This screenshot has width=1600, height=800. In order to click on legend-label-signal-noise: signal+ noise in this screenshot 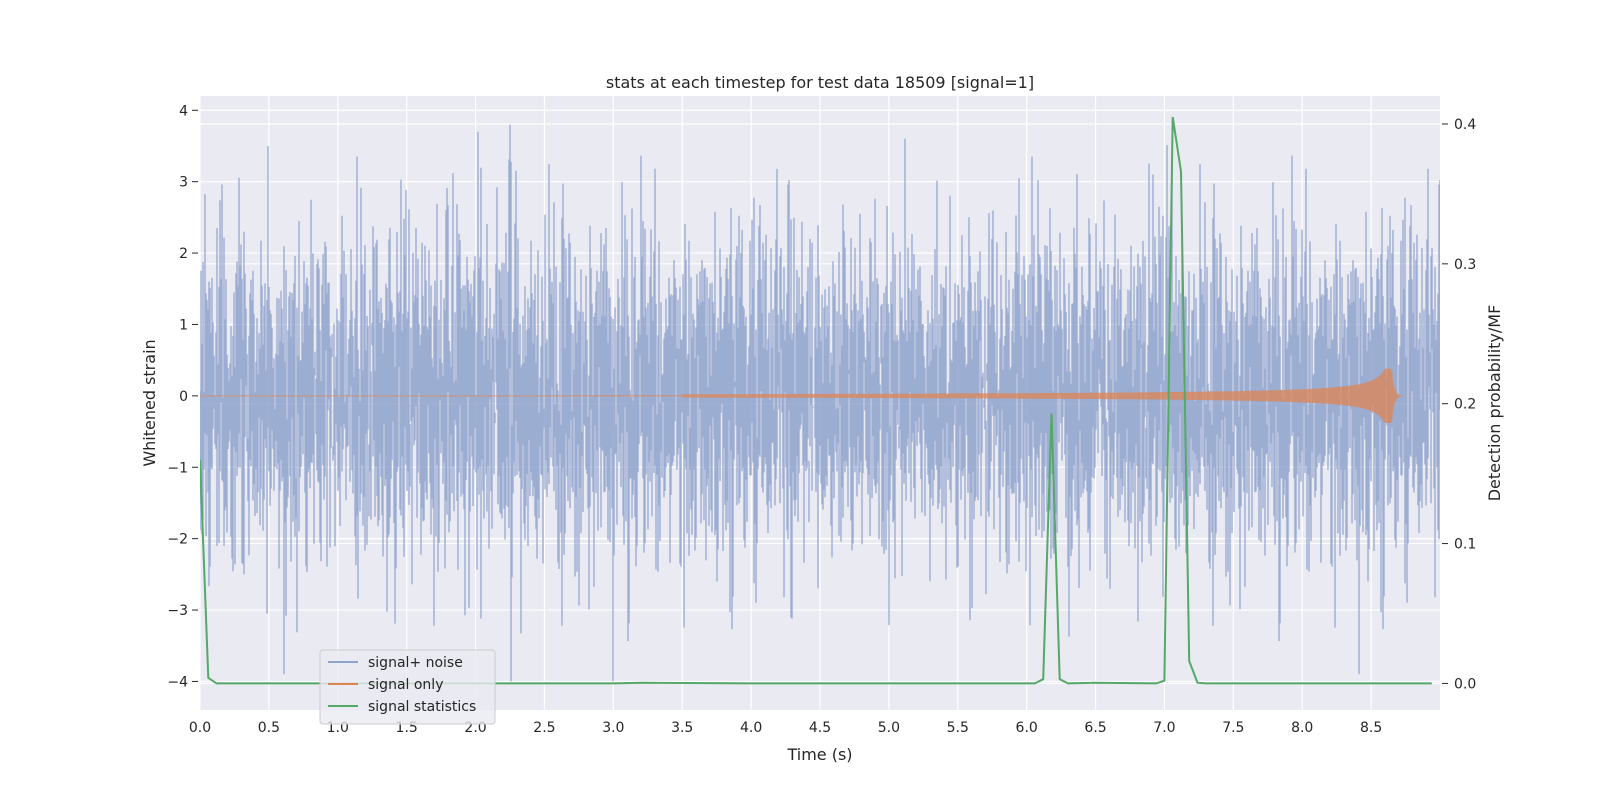, I will do `click(415, 663)`.